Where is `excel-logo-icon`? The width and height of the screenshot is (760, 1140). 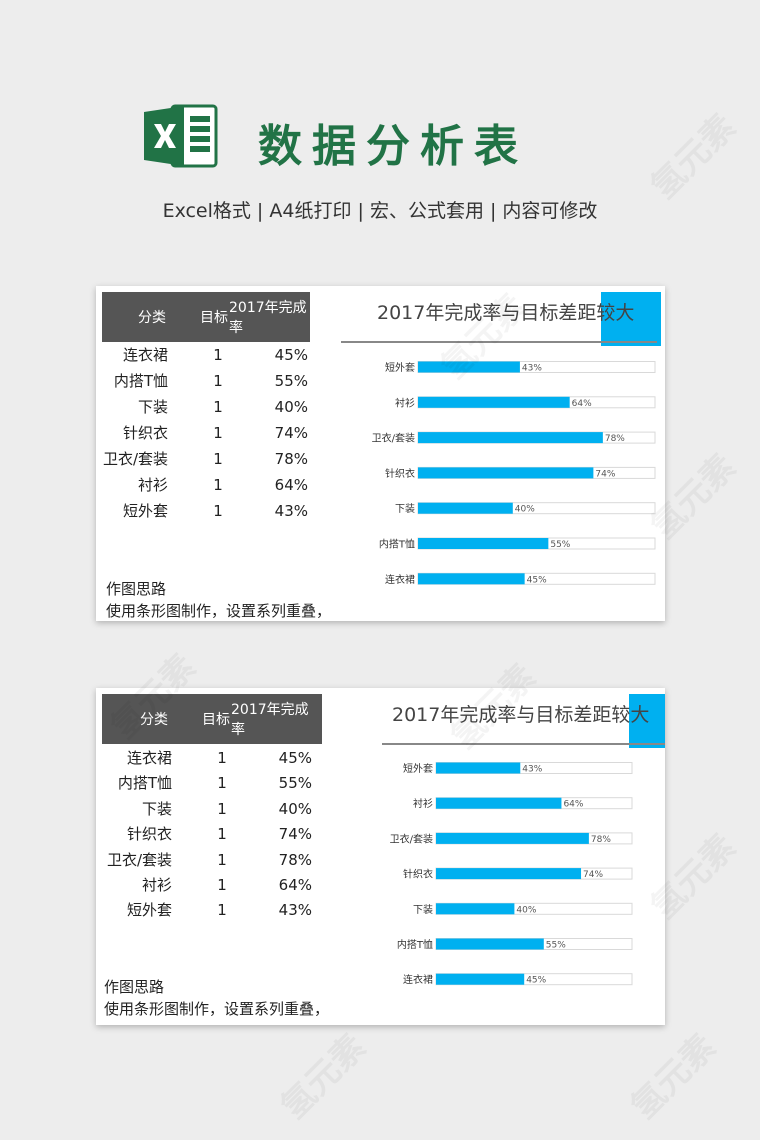 excel-logo-icon is located at coordinates (181, 136).